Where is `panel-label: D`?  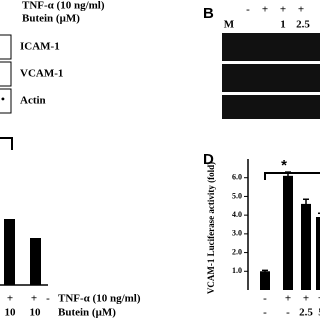
panel-label: D is located at coordinates (208, 159).